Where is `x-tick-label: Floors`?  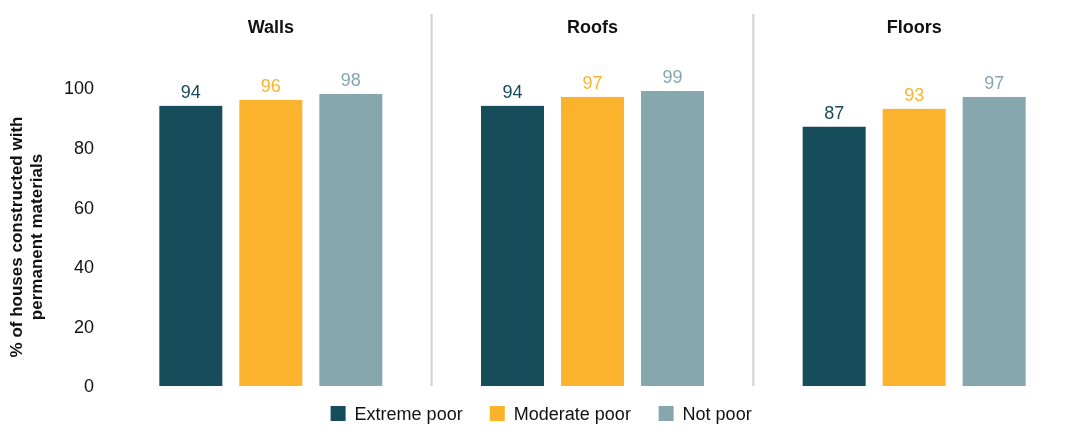
x-tick-label: Floors is located at coordinates (914, 27).